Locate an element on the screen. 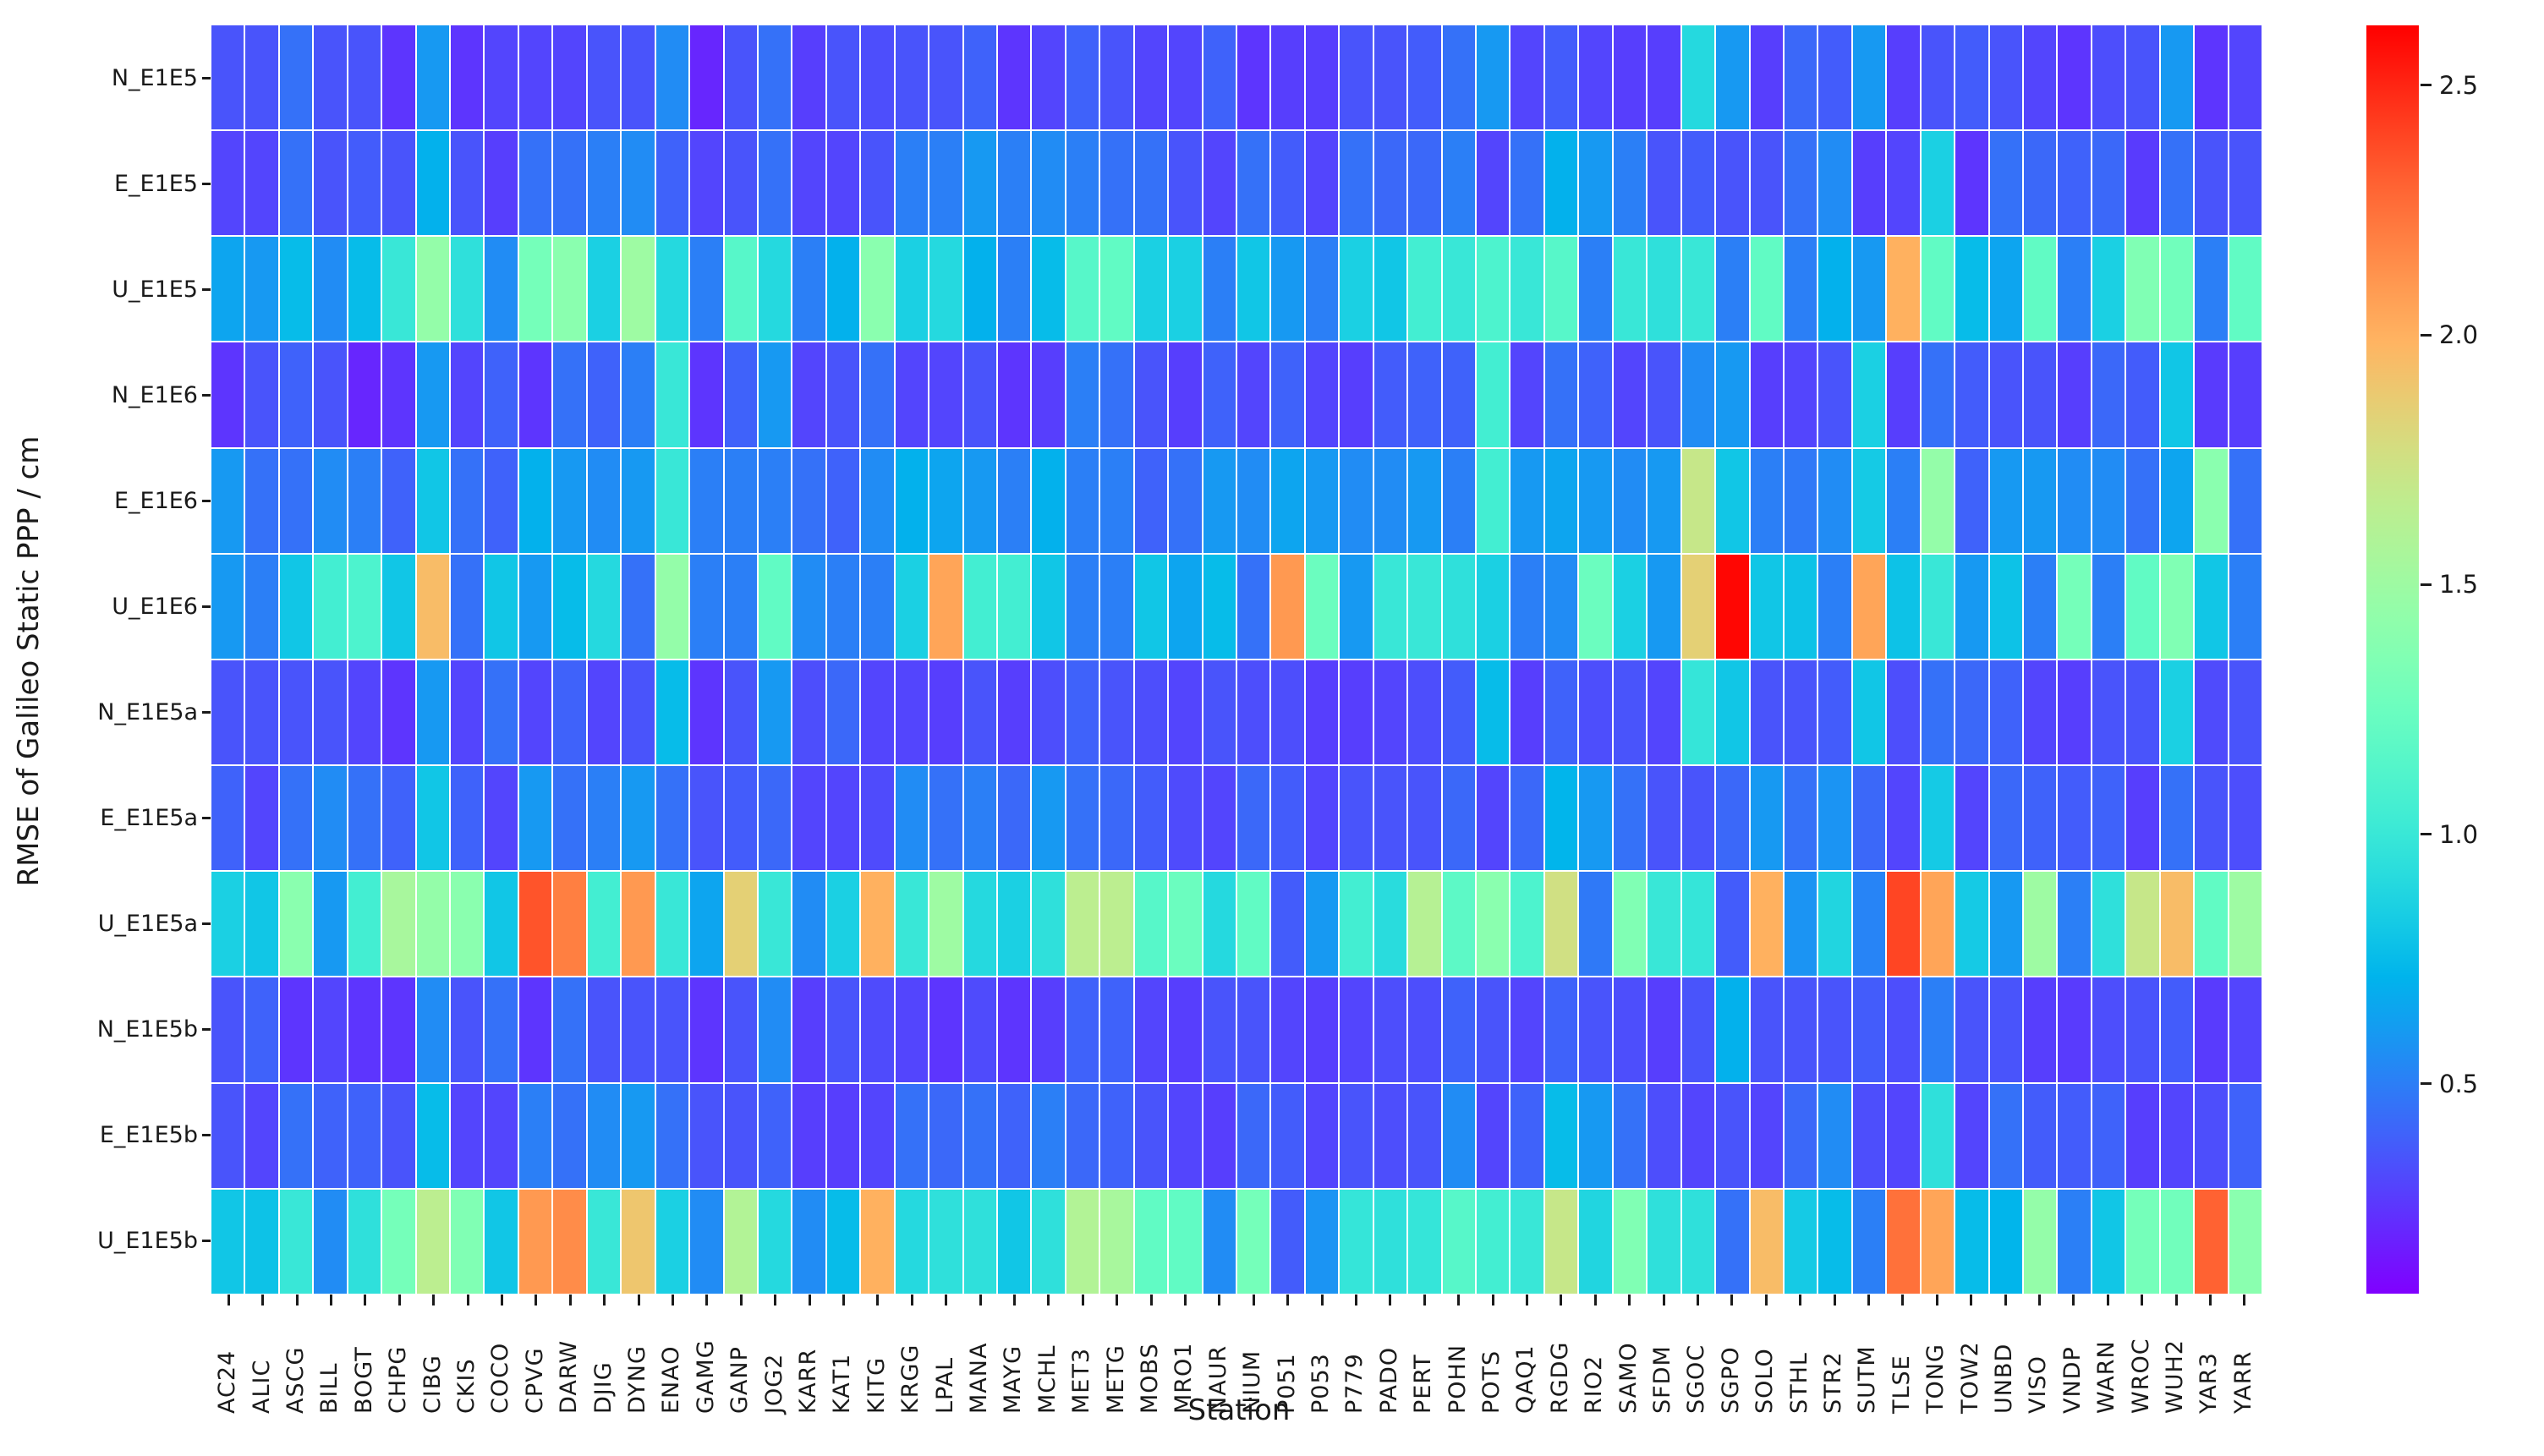  colorbar is located at coordinates (2392, 659).